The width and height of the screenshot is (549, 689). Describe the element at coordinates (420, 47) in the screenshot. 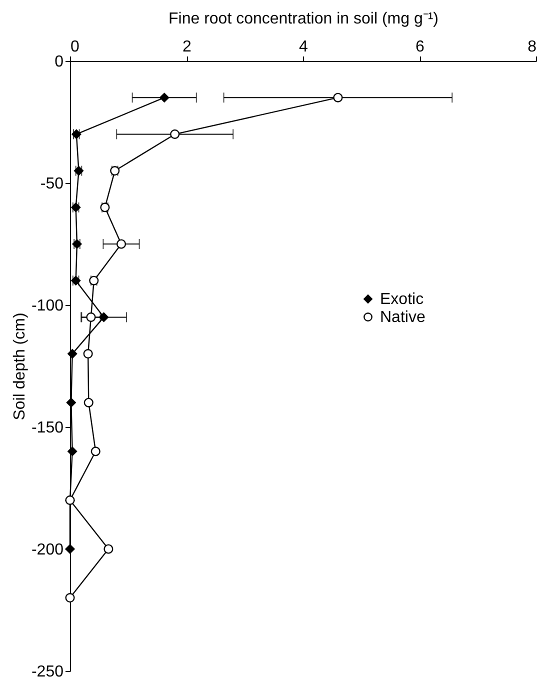

I see `x-tick-label: 6` at that location.